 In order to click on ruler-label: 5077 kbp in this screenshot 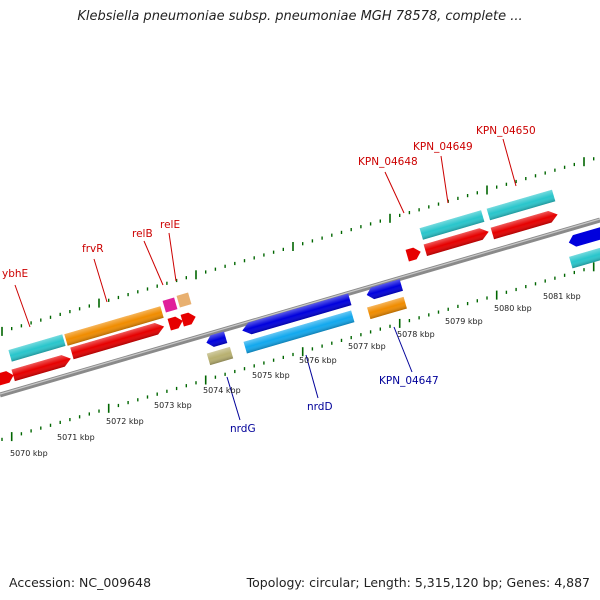, I will do `click(367, 346)`.